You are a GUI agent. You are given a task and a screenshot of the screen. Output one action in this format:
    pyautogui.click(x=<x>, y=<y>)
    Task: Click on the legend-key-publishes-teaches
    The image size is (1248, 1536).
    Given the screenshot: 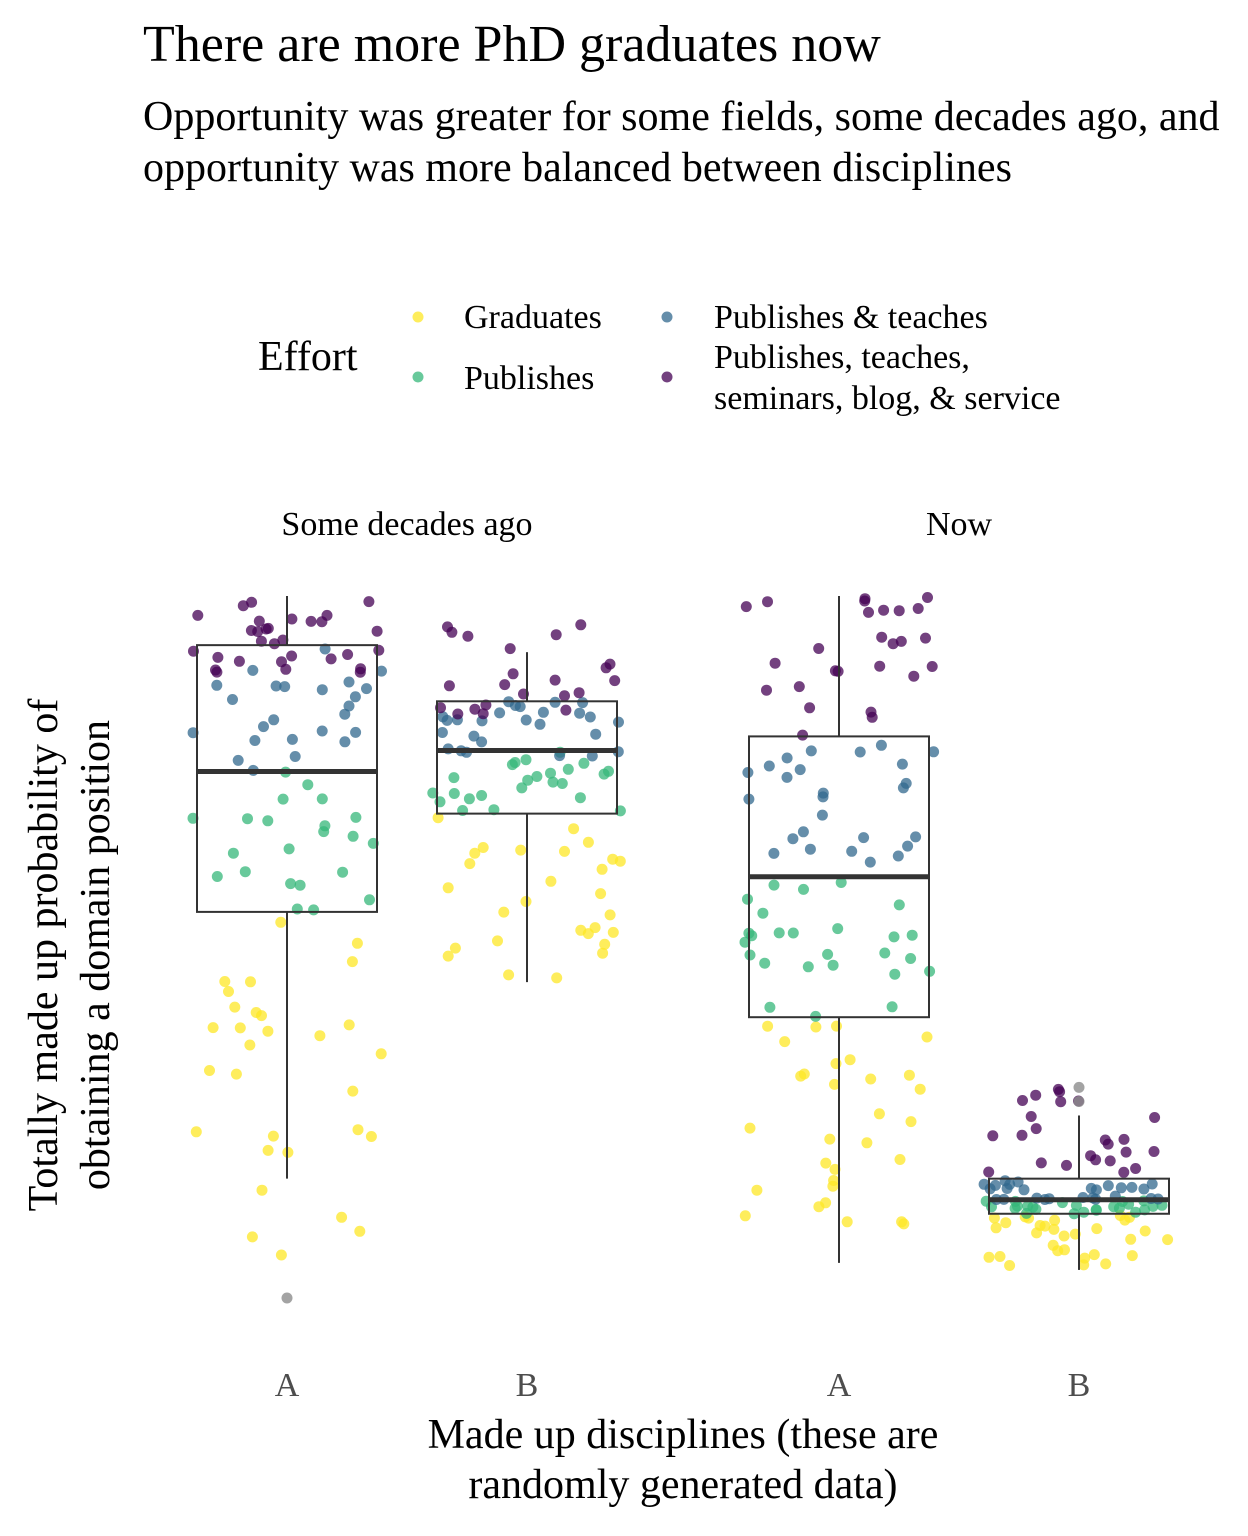 What is the action you would take?
    pyautogui.click(x=667, y=317)
    